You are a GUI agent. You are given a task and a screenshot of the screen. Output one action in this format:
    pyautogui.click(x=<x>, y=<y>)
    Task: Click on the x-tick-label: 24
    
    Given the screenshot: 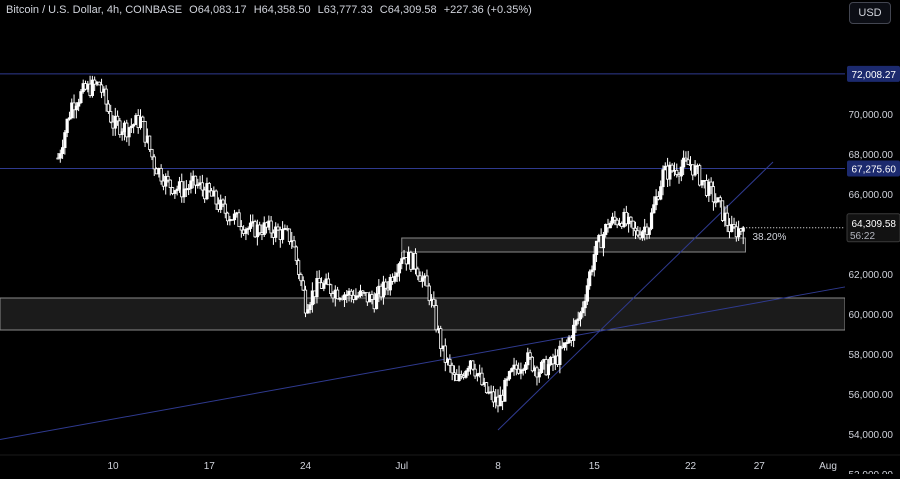 What is the action you would take?
    pyautogui.click(x=306, y=466)
    